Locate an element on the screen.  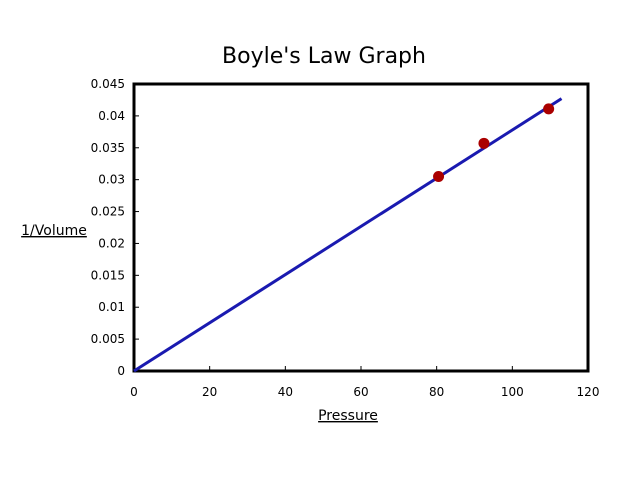
y-tick-label: 0.015 is located at coordinates (108, 275).